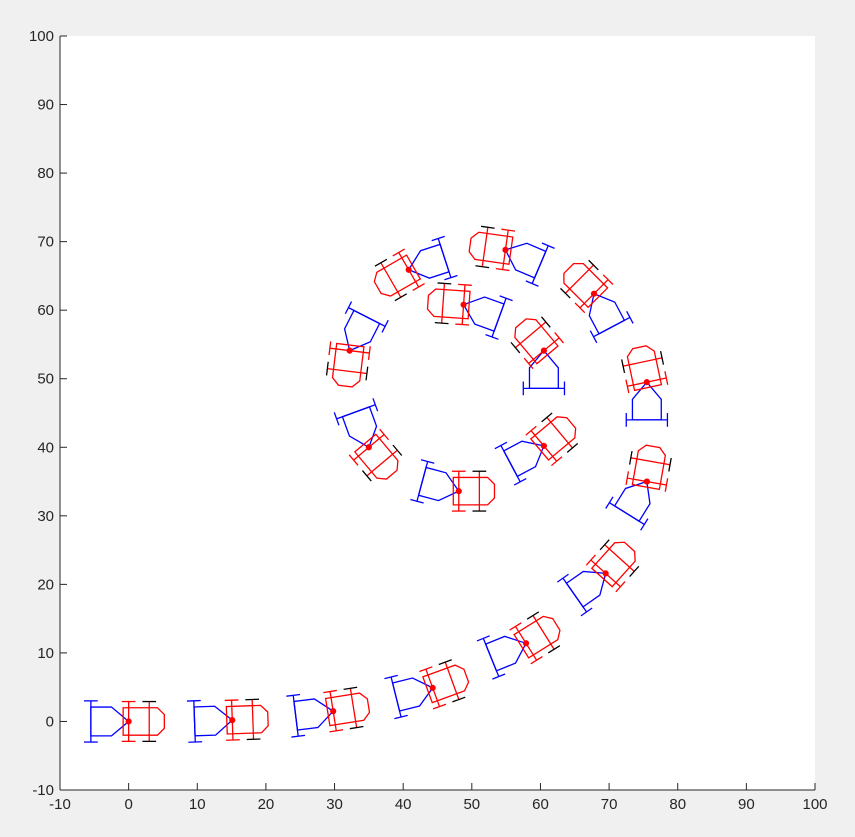  What do you see at coordinates (746, 804) in the screenshot?
I see `x-tick-label: 90` at bounding box center [746, 804].